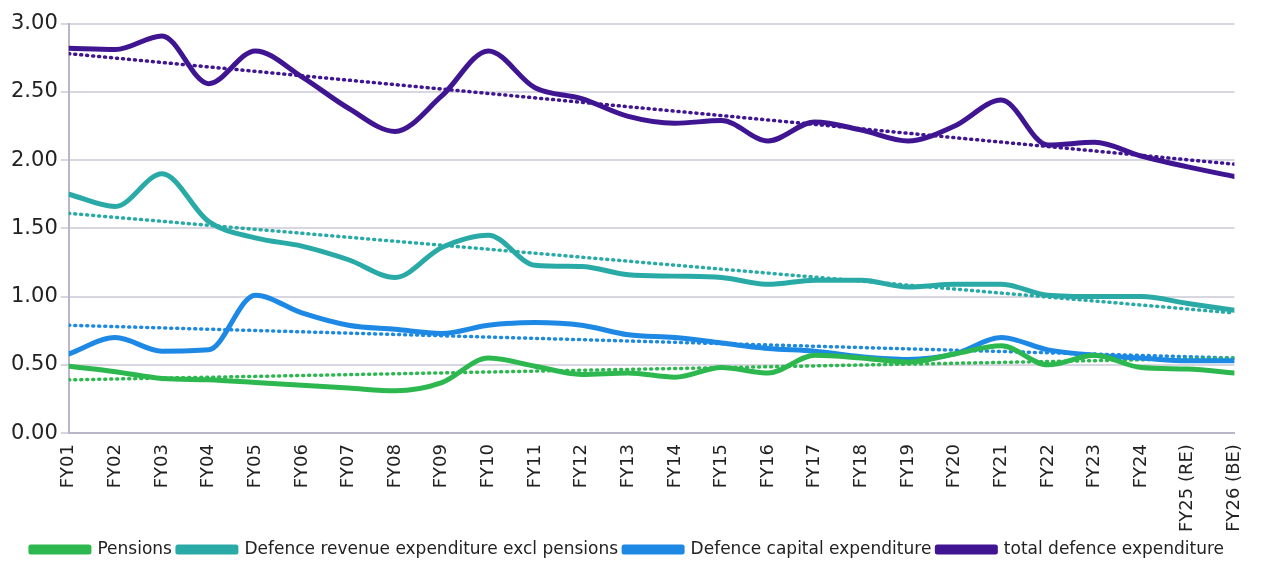 This screenshot has height=576, width=1267. What do you see at coordinates (1093, 466) in the screenshot?
I see `x-tick-label: FY23` at bounding box center [1093, 466].